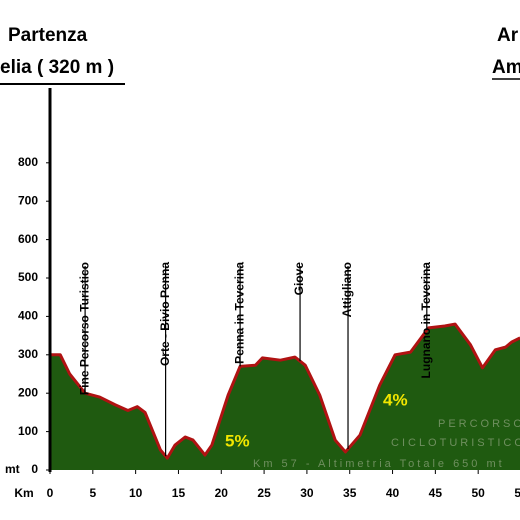 The width and height of the screenshot is (520, 520). What do you see at coordinates (28, 162) in the screenshot?
I see `y-tick-label: 800` at bounding box center [28, 162].